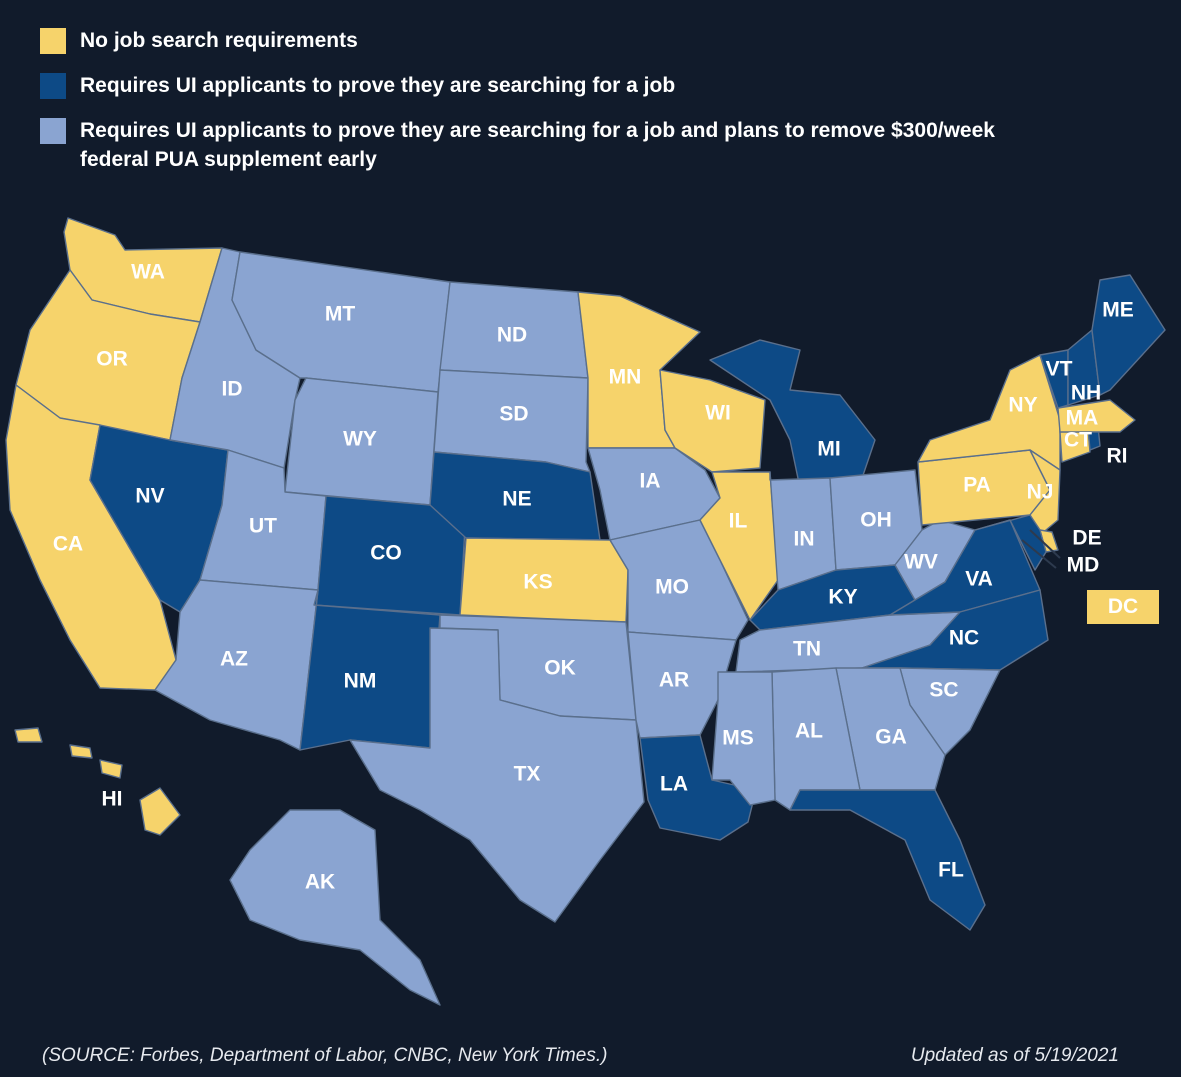  Describe the element at coordinates (650, 481) in the screenshot. I see `label-ia: IA` at that location.